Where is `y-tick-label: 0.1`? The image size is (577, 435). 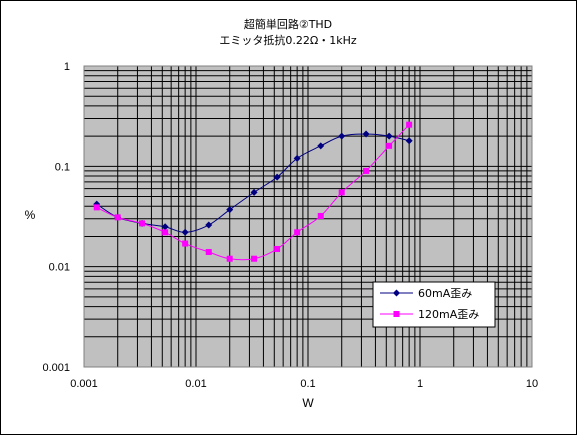
y-tick-label: 0.1 is located at coordinates (62, 167).